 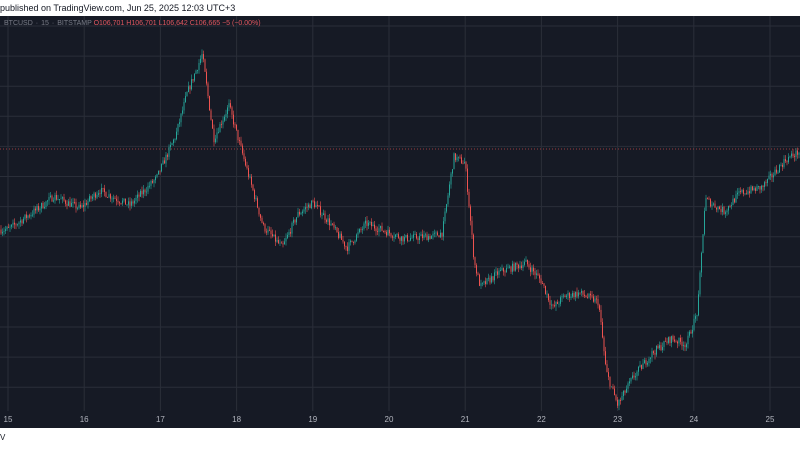 What do you see at coordinates (45, 23) in the screenshot?
I see `legend-interval: 15` at bounding box center [45, 23].